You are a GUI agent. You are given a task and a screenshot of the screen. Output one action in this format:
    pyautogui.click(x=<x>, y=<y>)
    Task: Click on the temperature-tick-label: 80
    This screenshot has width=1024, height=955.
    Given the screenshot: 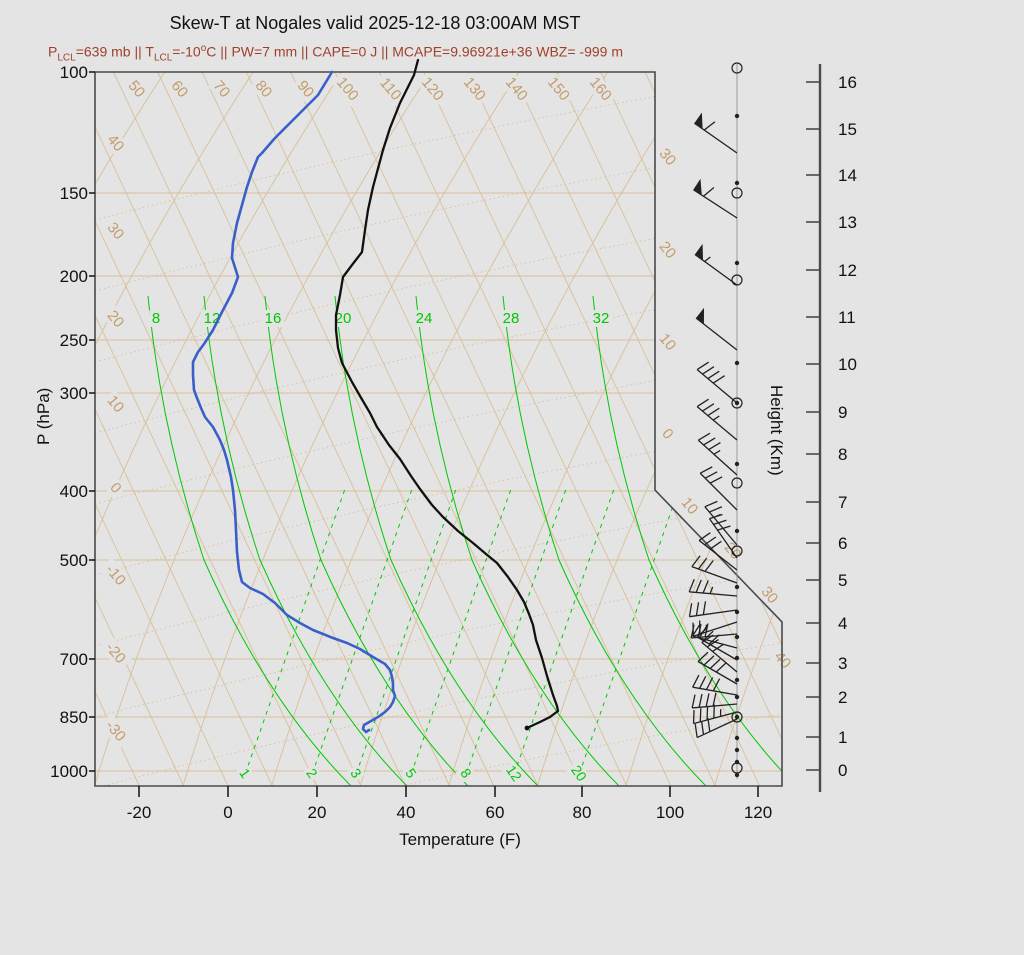 What is the action you would take?
    pyautogui.click(x=582, y=812)
    